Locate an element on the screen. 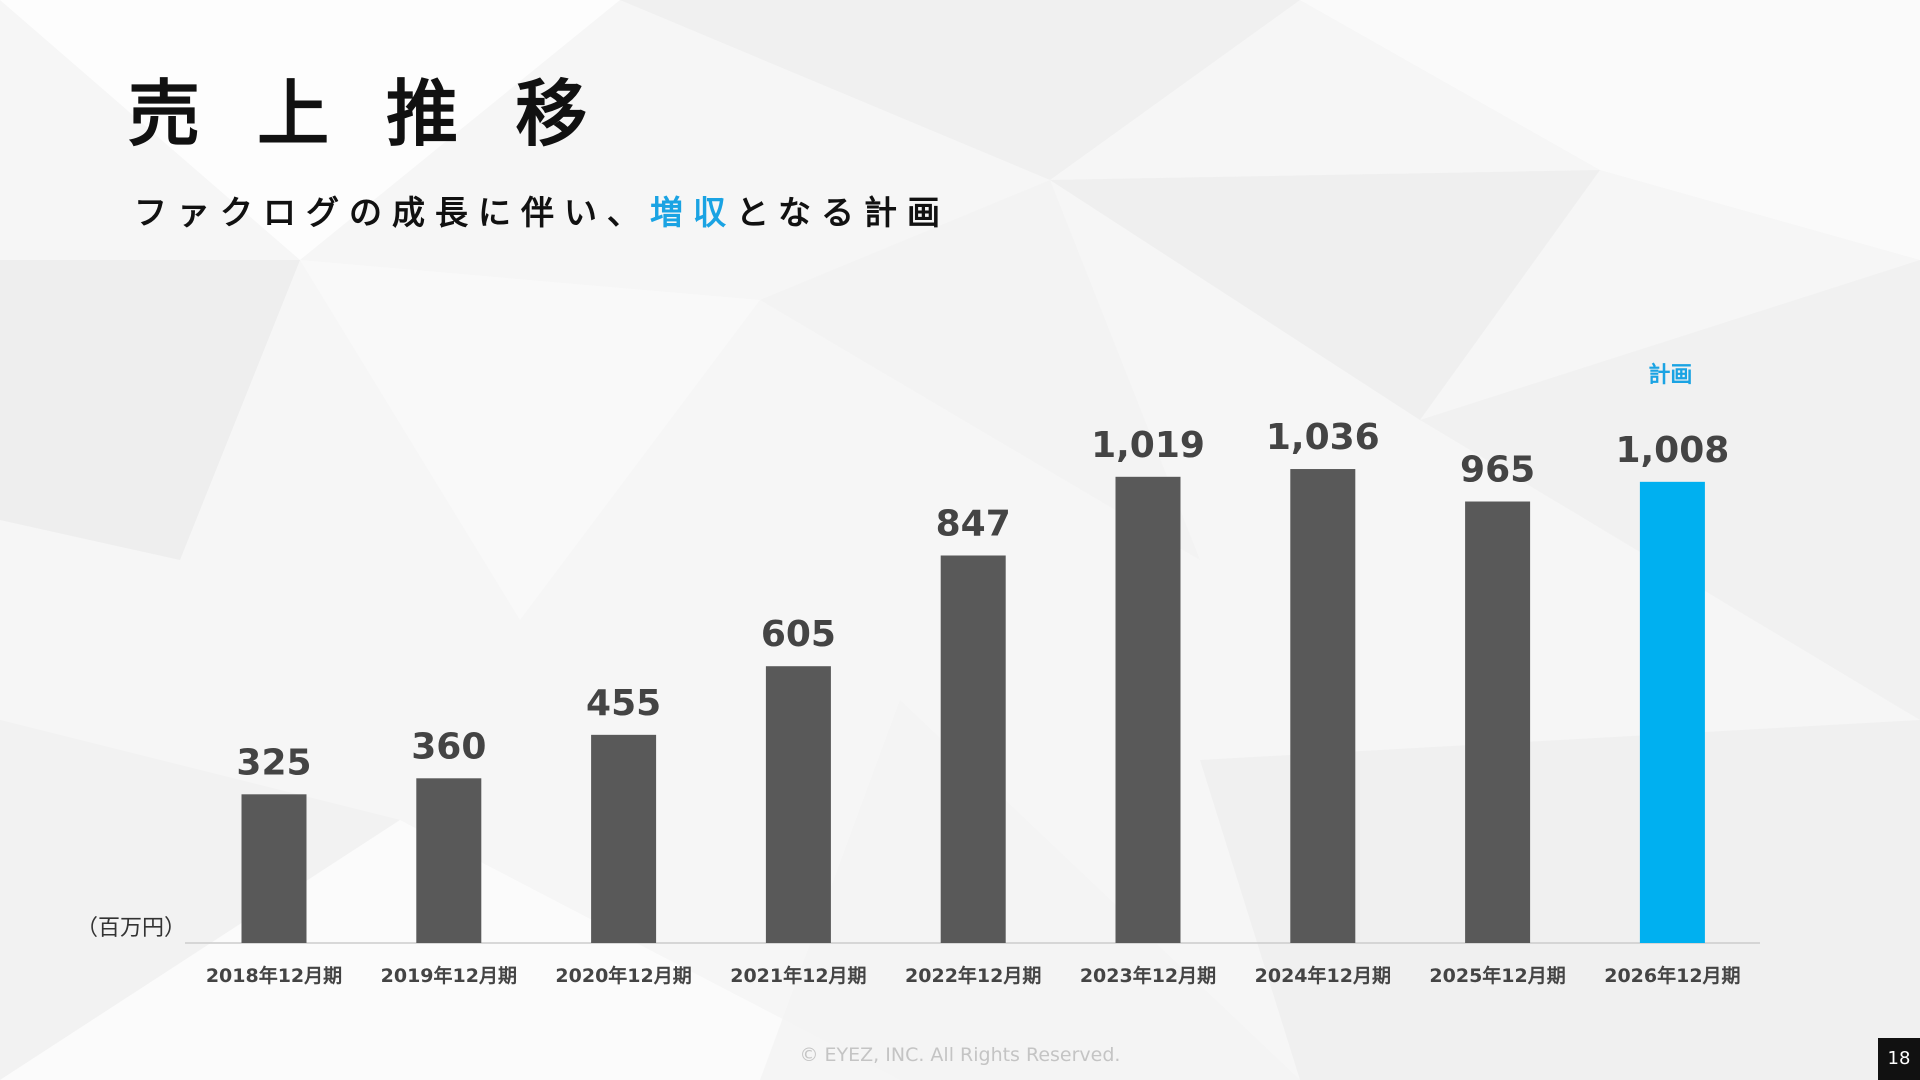  subtitle-suffix: となる計画 is located at coordinates (843, 212).